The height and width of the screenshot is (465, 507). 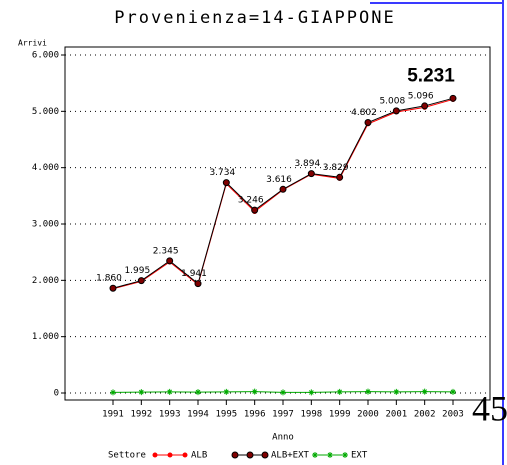 What do you see at coordinates (113, 415) in the screenshot?
I see `x-tick-label: 1991` at bounding box center [113, 415].